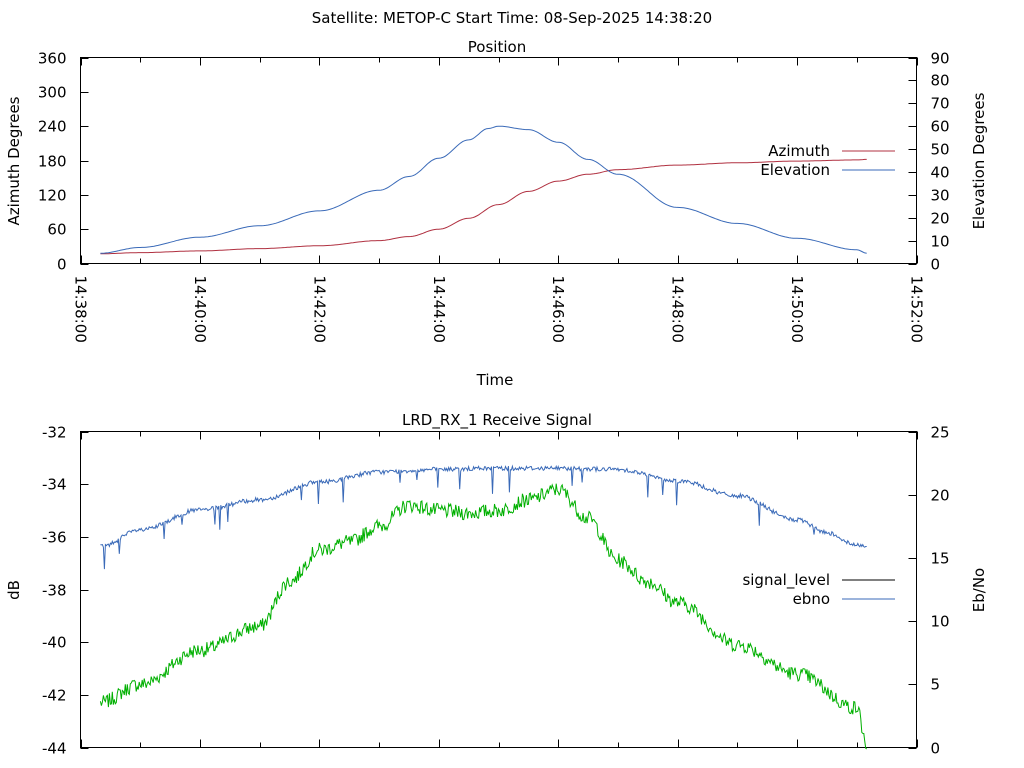  I want to click on signal-y-axis: -44 -42 -40 -38 -36 -34 -32, so click(65, 591).